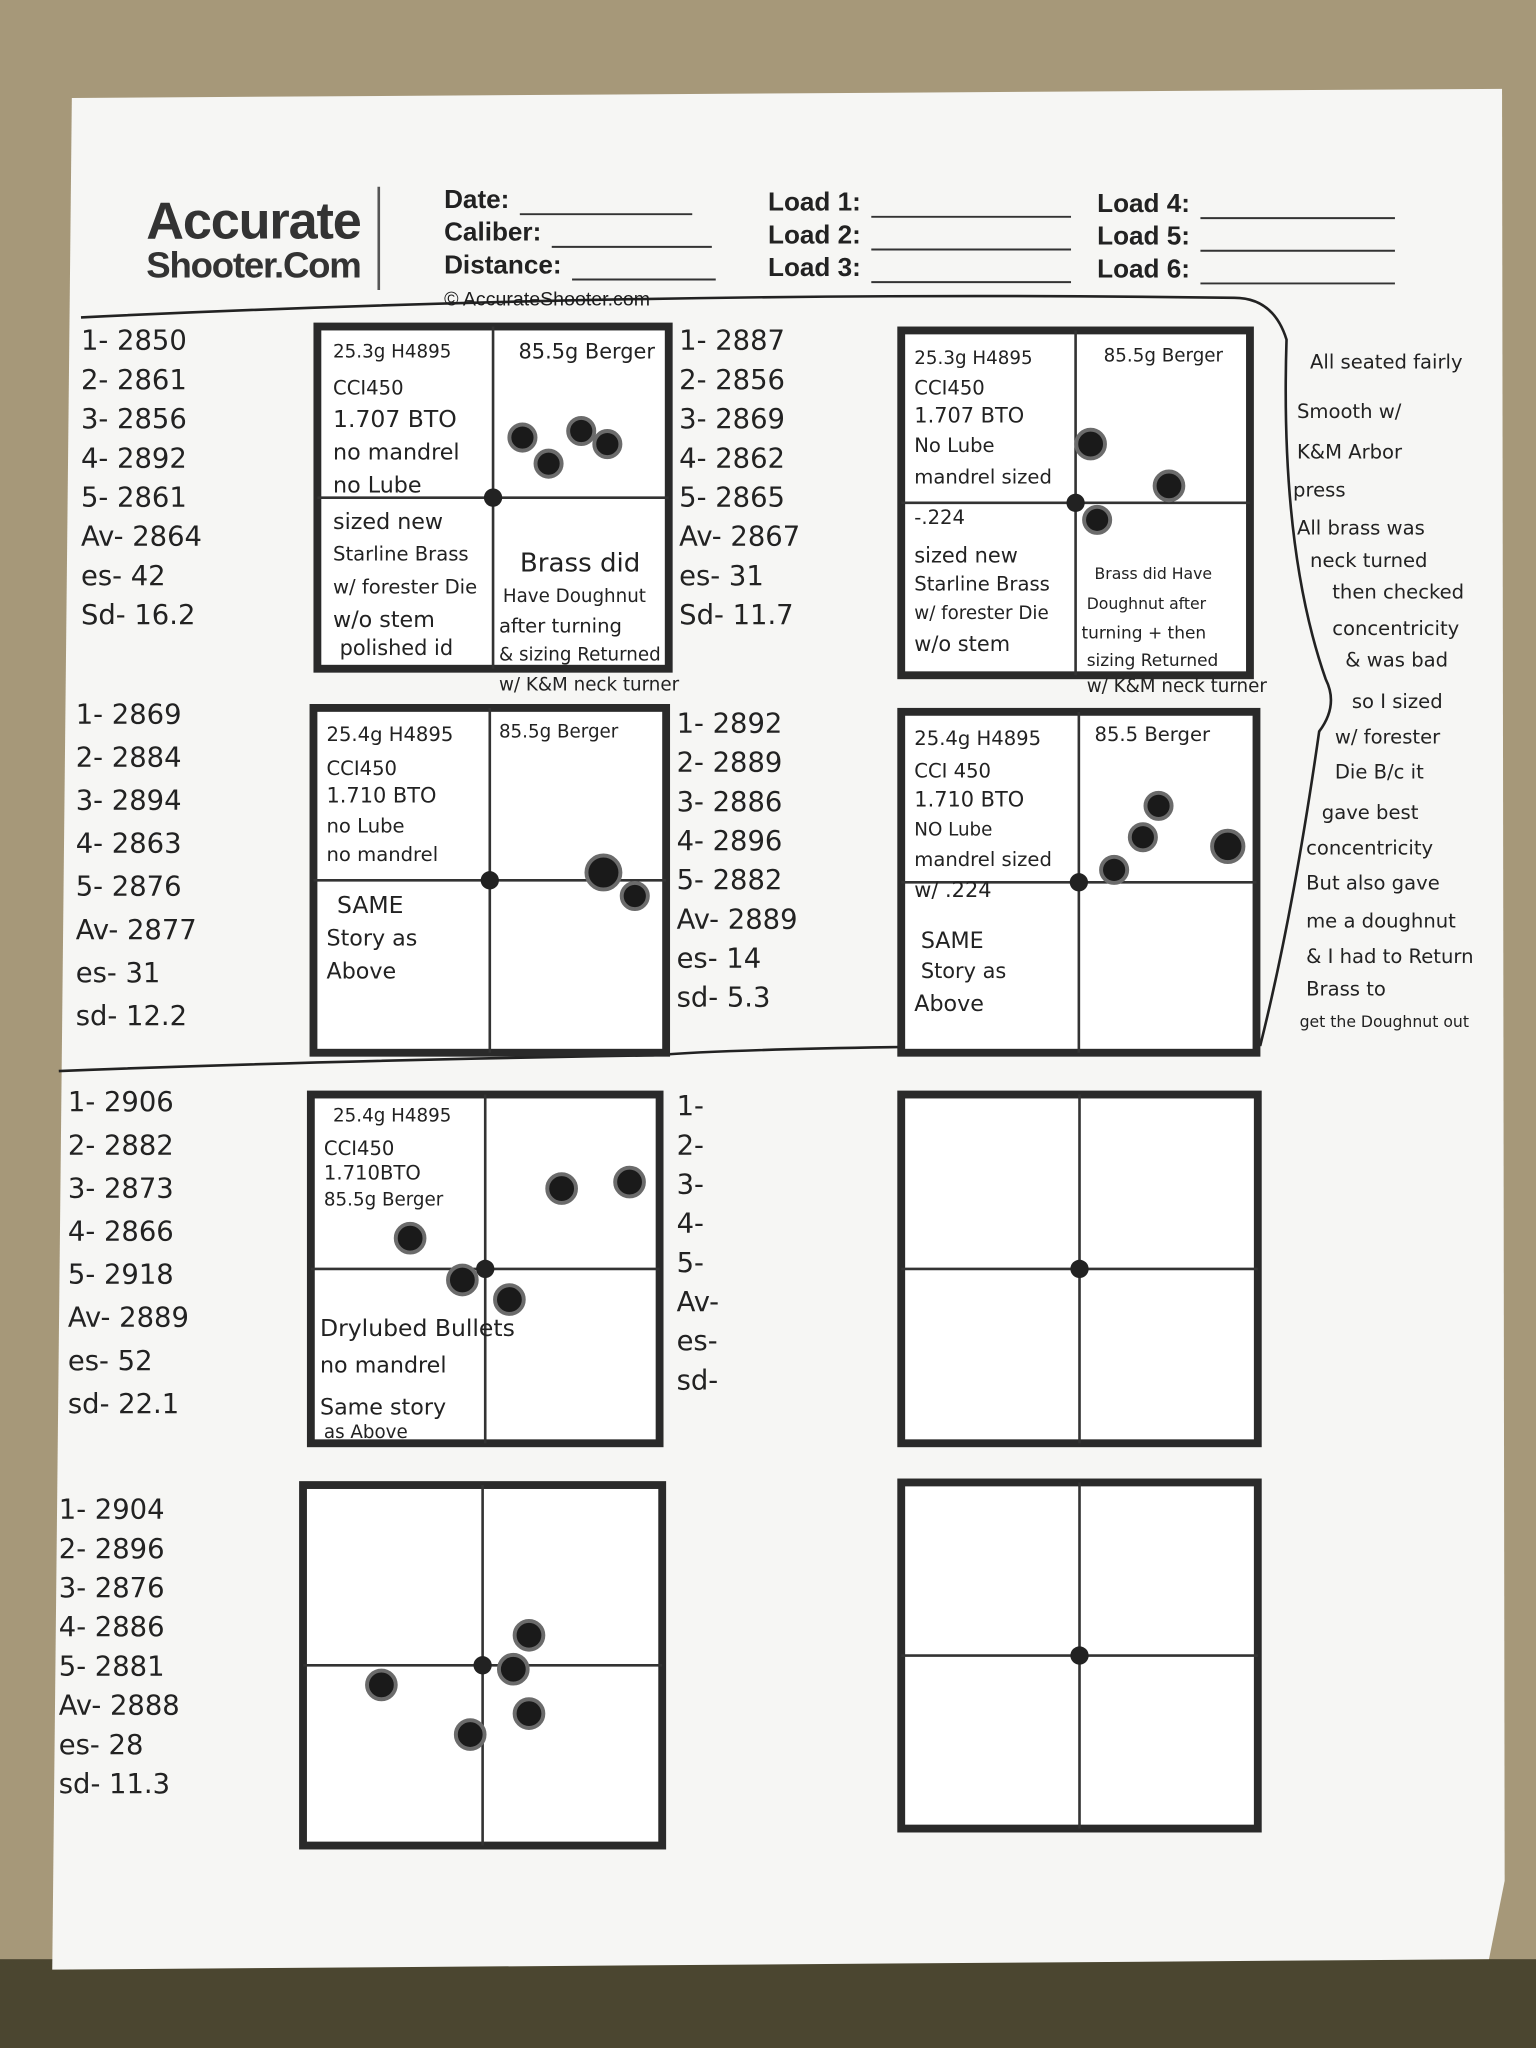 This screenshot has width=1536, height=2048. Describe the element at coordinates (382, 796) in the screenshot. I see `target-note: 1.710 BTO` at that location.